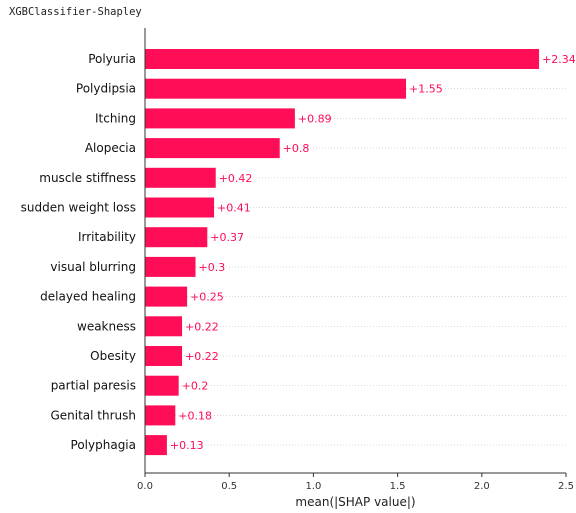 The width and height of the screenshot is (576, 513). I want to click on x-tick-label: 0.0, so click(145, 486).